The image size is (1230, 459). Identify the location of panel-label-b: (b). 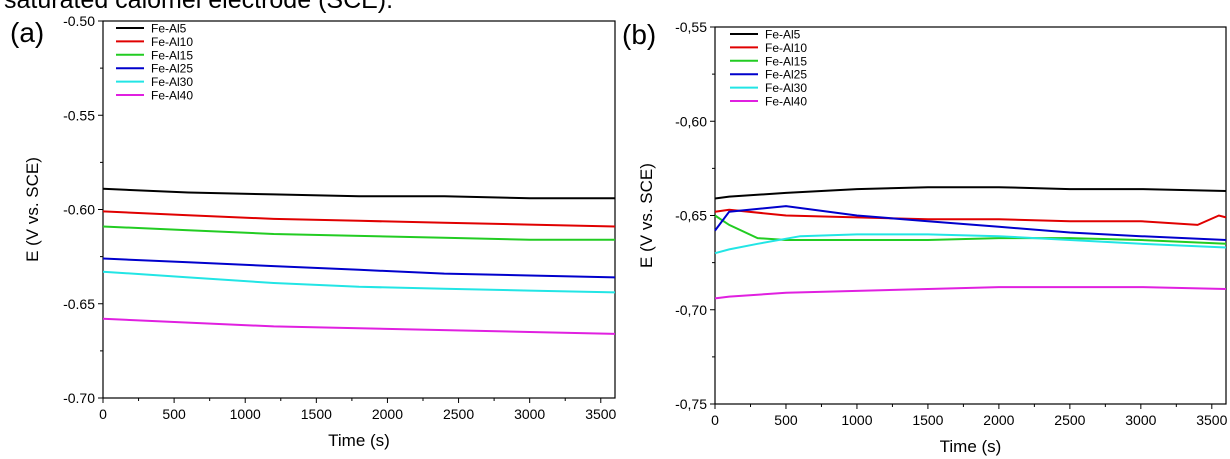
(639, 34).